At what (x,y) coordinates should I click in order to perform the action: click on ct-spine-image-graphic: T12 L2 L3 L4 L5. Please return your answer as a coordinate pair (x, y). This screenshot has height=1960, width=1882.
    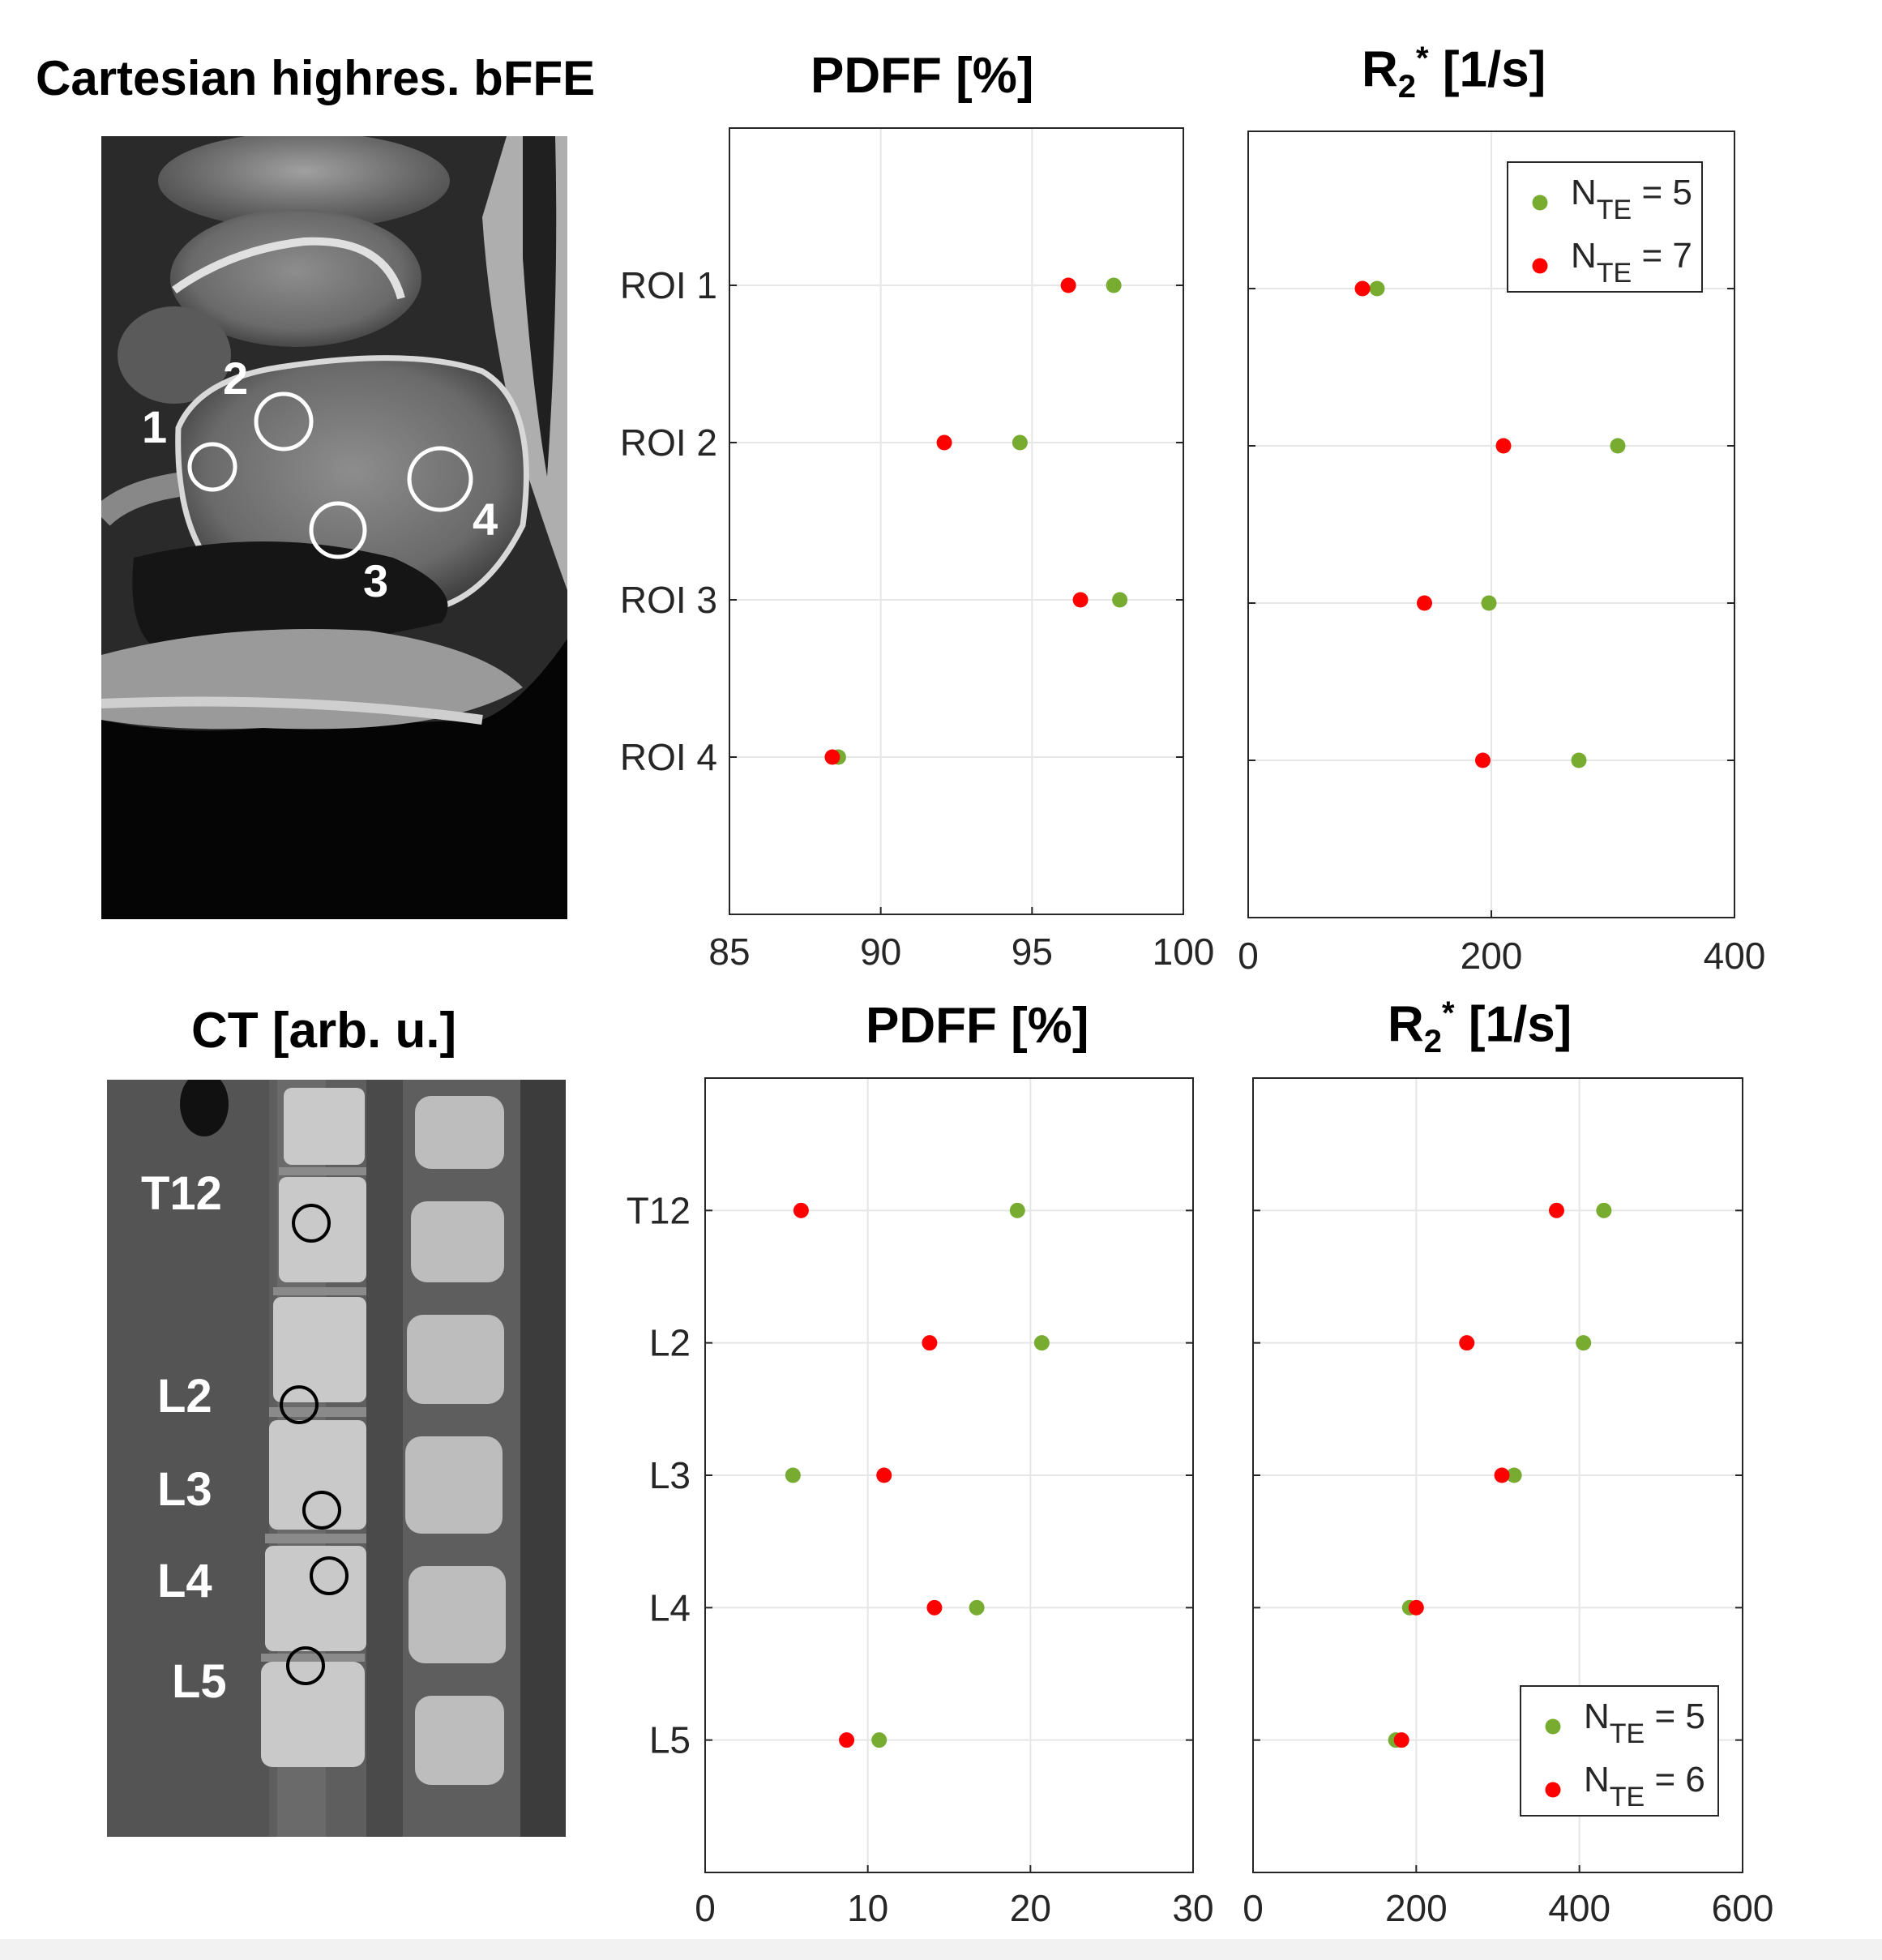
    Looking at the image, I should click on (336, 1458).